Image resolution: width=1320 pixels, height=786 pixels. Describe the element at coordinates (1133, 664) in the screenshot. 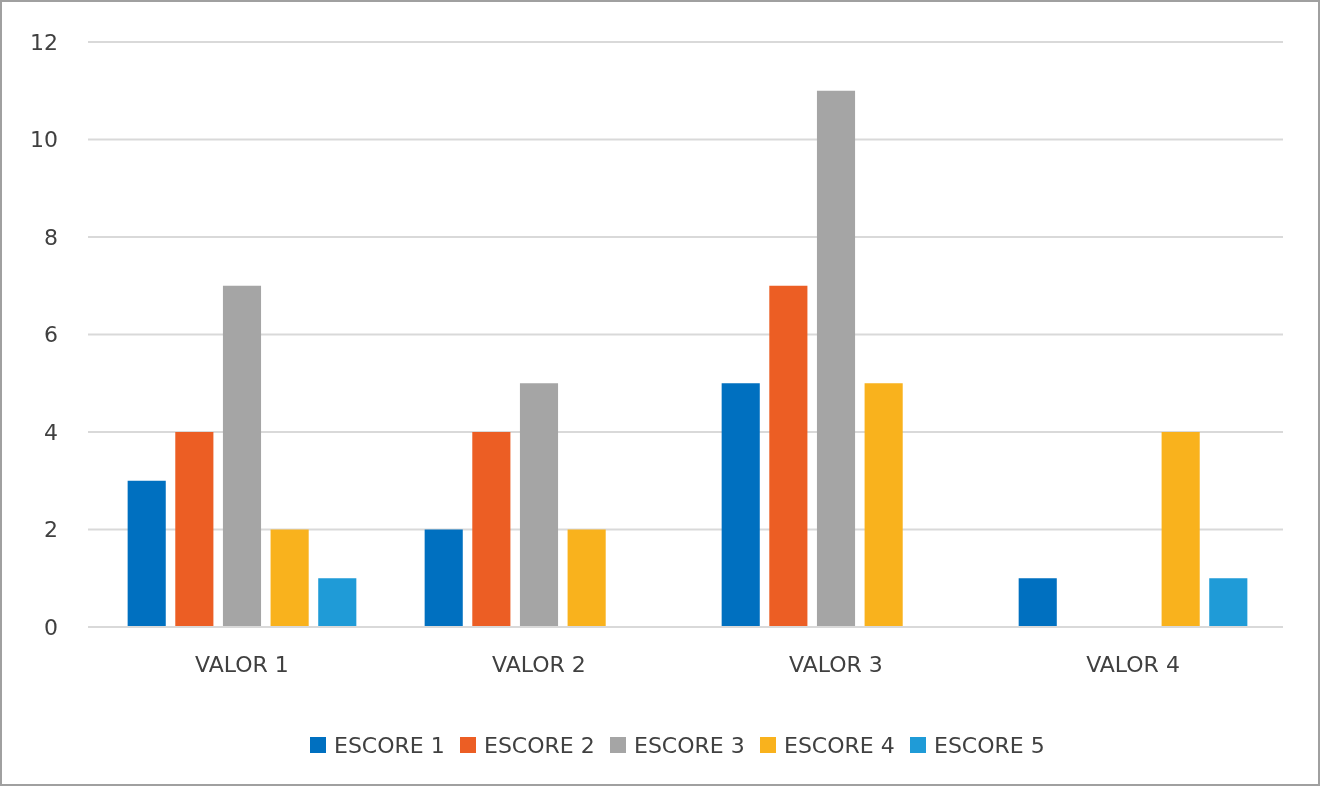

I see `x-tick-label: VALOR 4` at that location.